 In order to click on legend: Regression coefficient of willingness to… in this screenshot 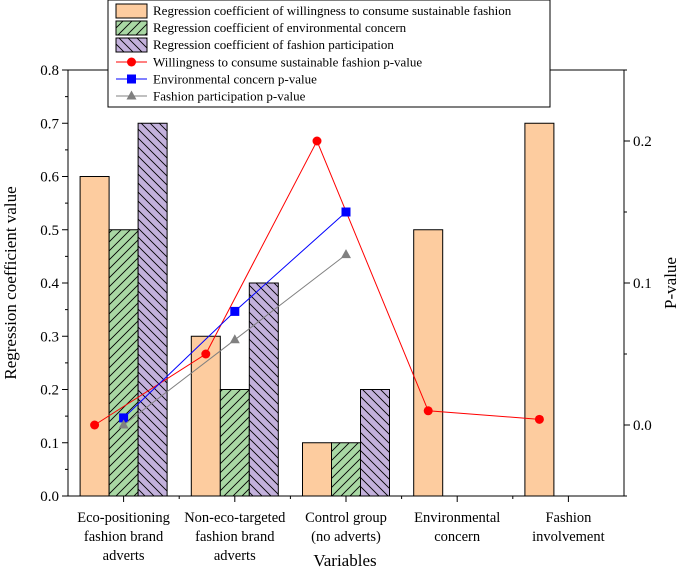, I will do `click(329, 54)`.